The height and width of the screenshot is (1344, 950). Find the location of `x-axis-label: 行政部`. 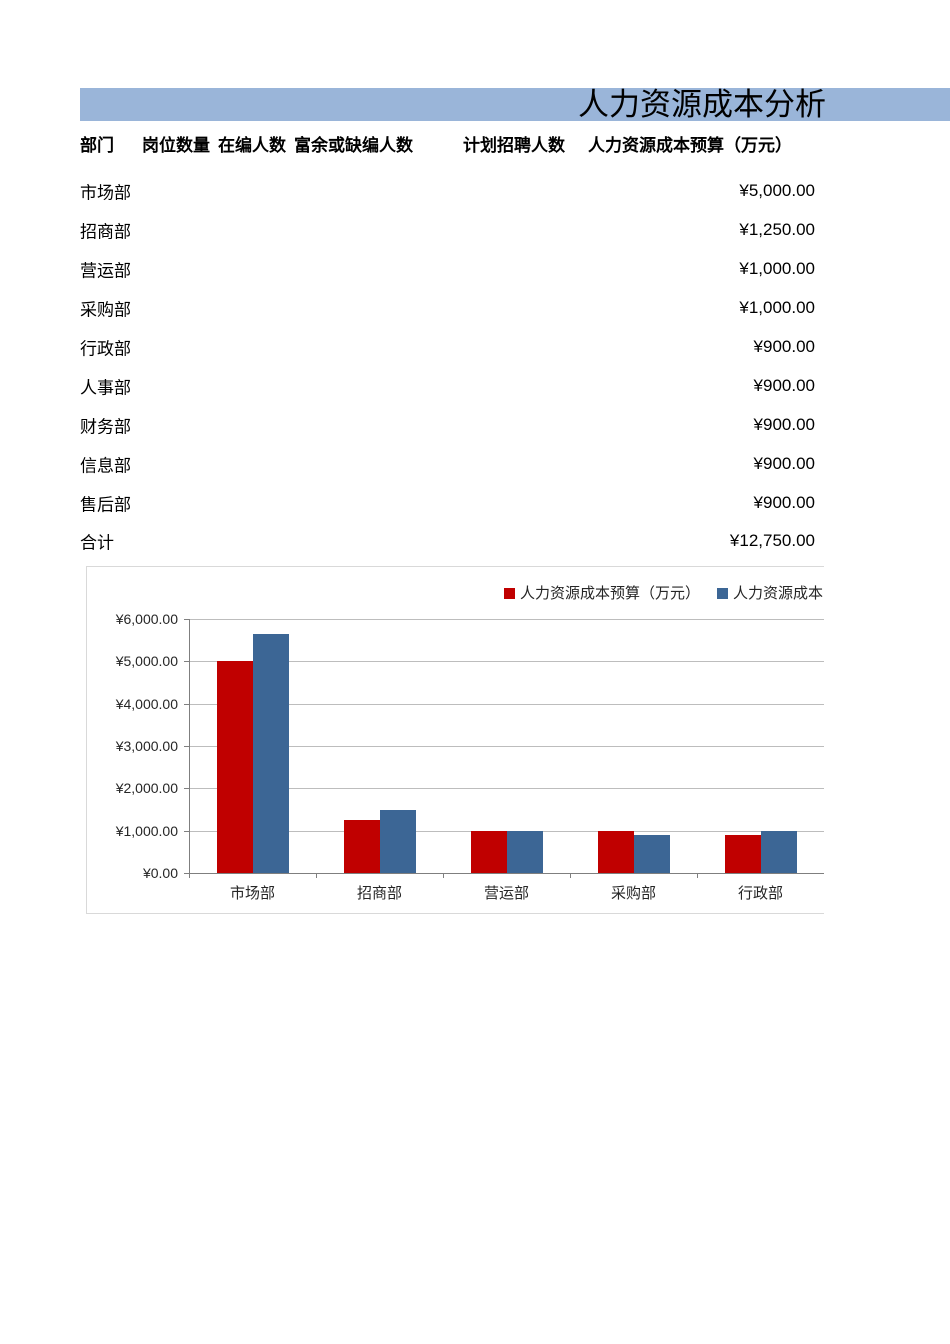

x-axis-label: 行政部 is located at coordinates (760, 893).